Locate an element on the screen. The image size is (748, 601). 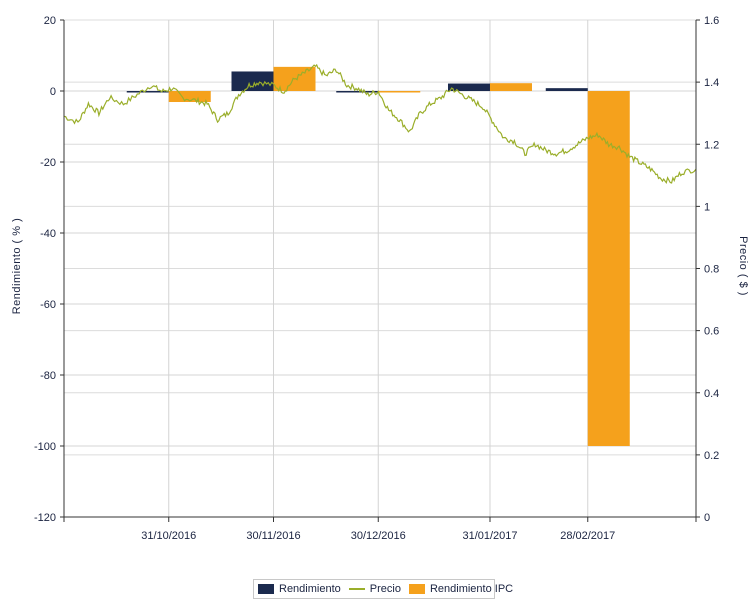
legend-label-precio: Precio is located at coordinates (385, 589).